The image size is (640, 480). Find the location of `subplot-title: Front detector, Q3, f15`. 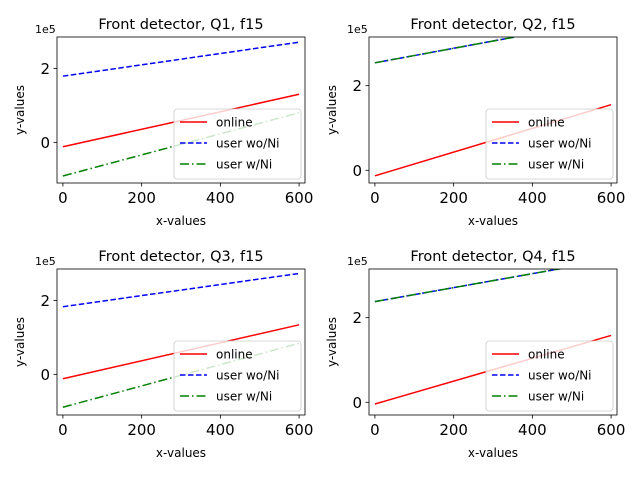

subplot-title: Front detector, Q3, f15 is located at coordinates (180, 257).